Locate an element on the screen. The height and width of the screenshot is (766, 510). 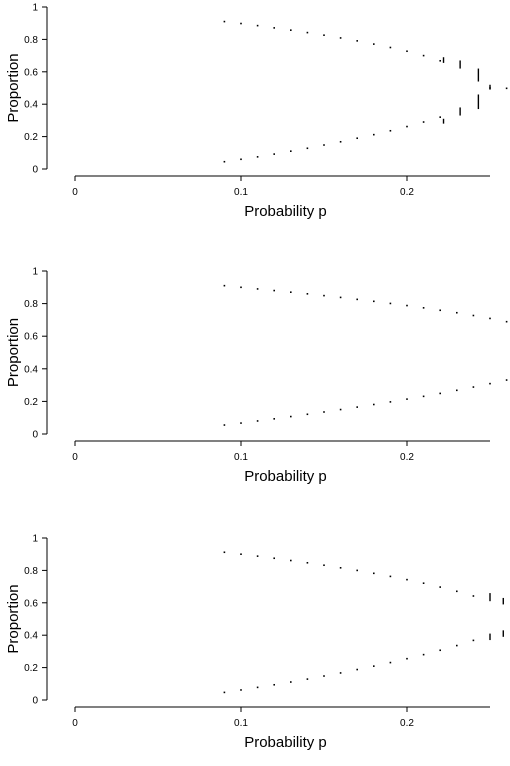
x-tick-label-2-0: 0 is located at coordinates (75, 457).